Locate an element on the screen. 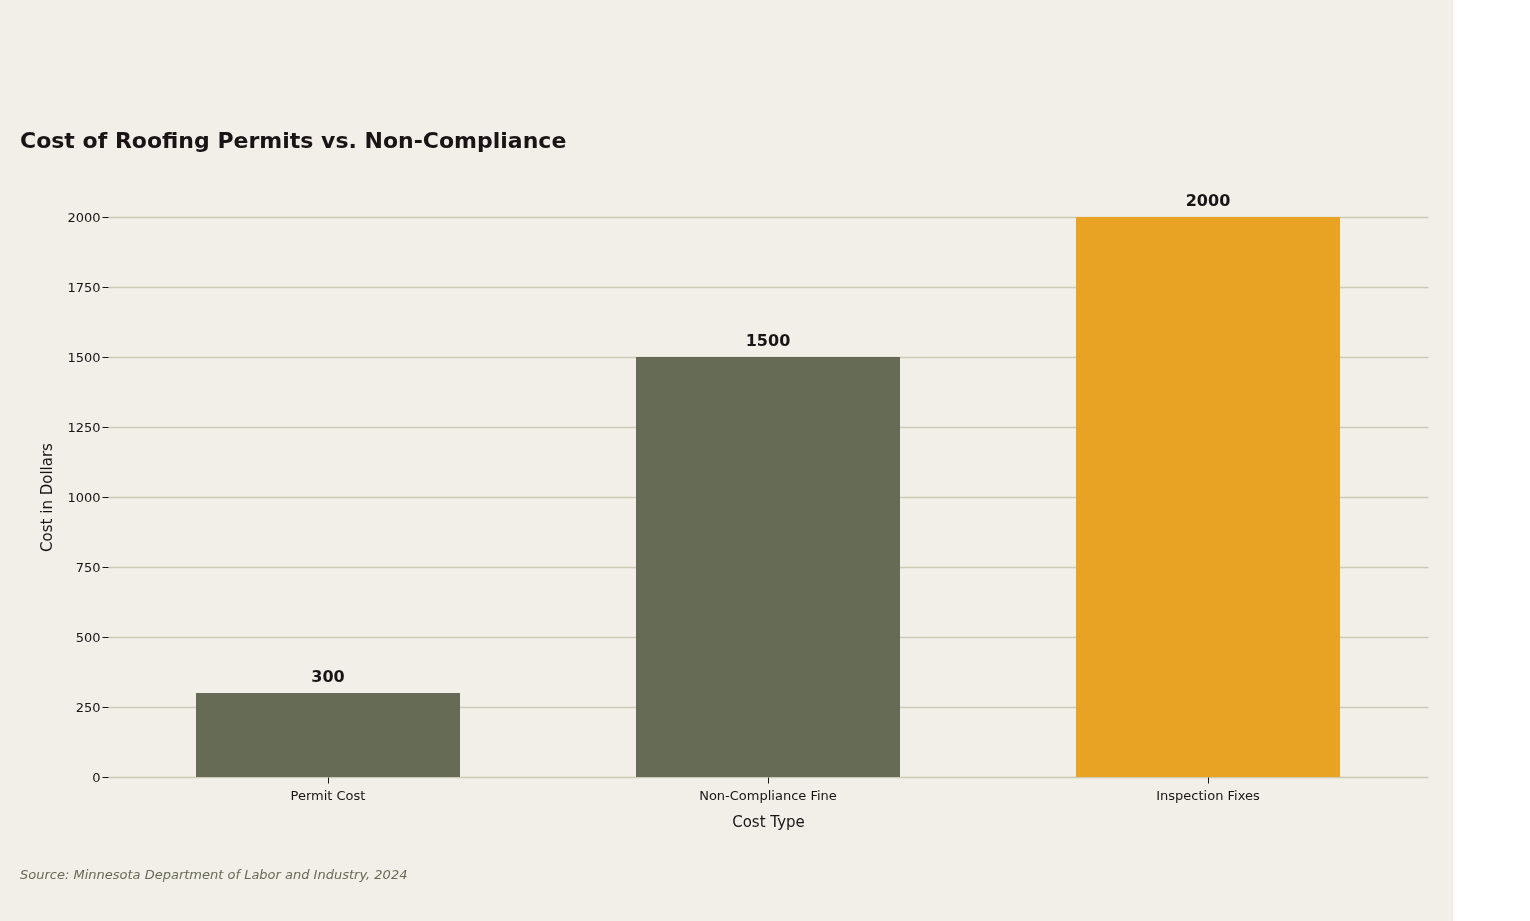  y-tick-label: 1750 is located at coordinates (84, 287).